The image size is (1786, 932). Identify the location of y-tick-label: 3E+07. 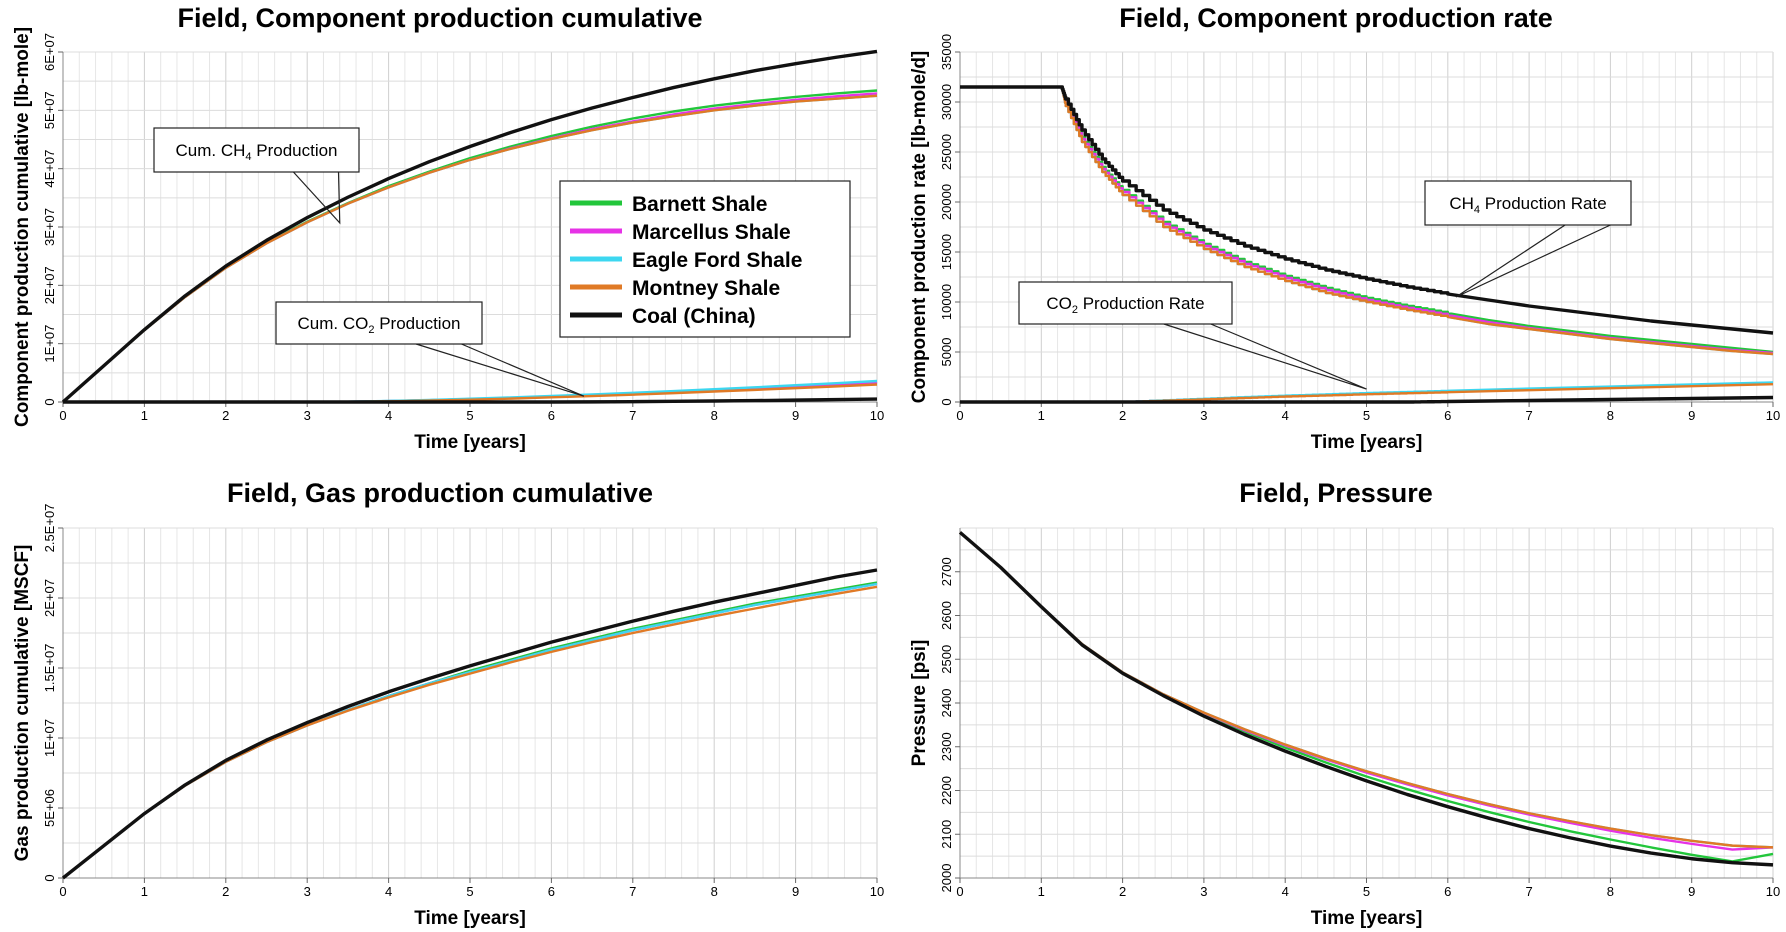
(49, 227).